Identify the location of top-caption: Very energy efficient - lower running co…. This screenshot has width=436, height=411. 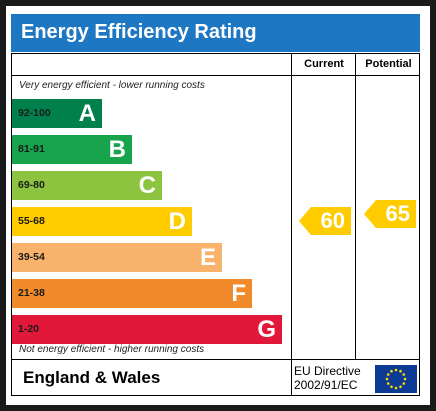
(112, 85).